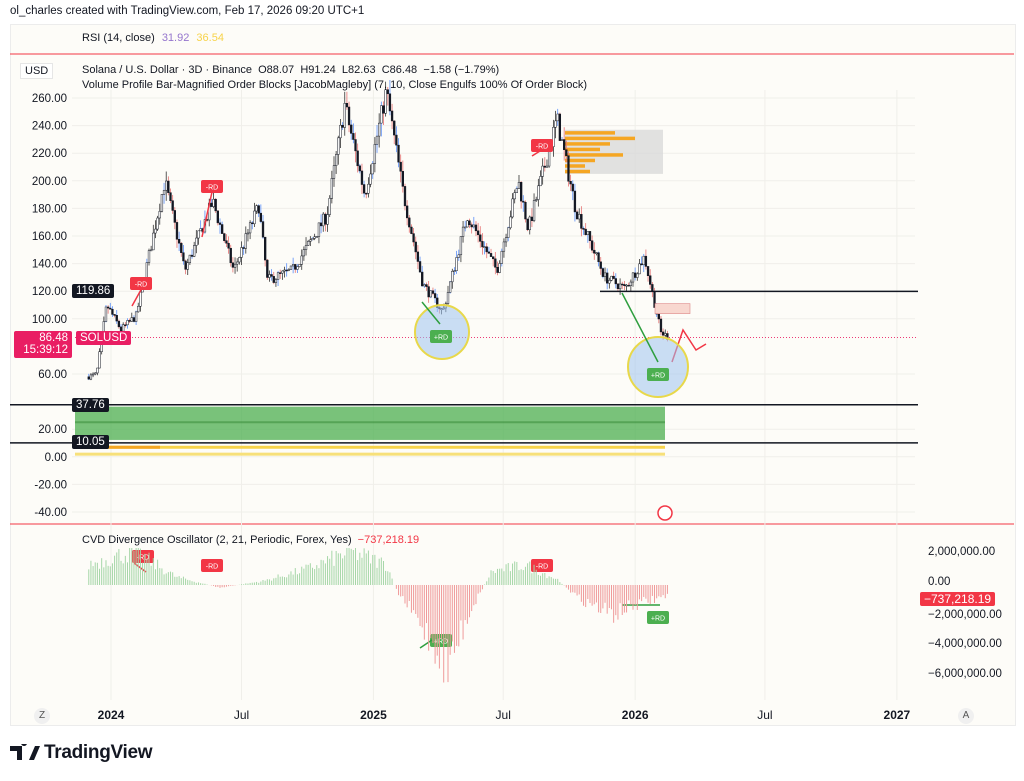 The height and width of the screenshot is (781, 1024). Describe the element at coordinates (318, 70) in the screenshot. I see `ohlc-high: H91.24` at that location.